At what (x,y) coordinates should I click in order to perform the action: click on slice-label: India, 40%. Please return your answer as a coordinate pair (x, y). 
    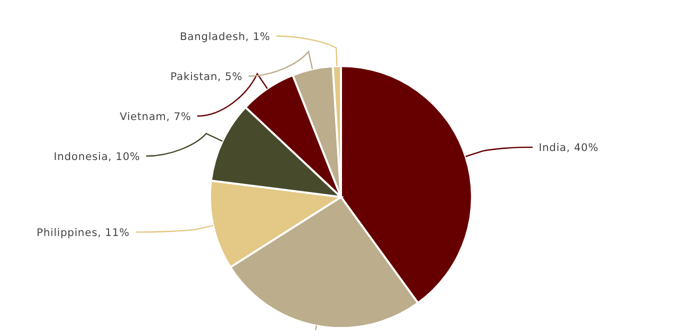
    Looking at the image, I should click on (568, 148).